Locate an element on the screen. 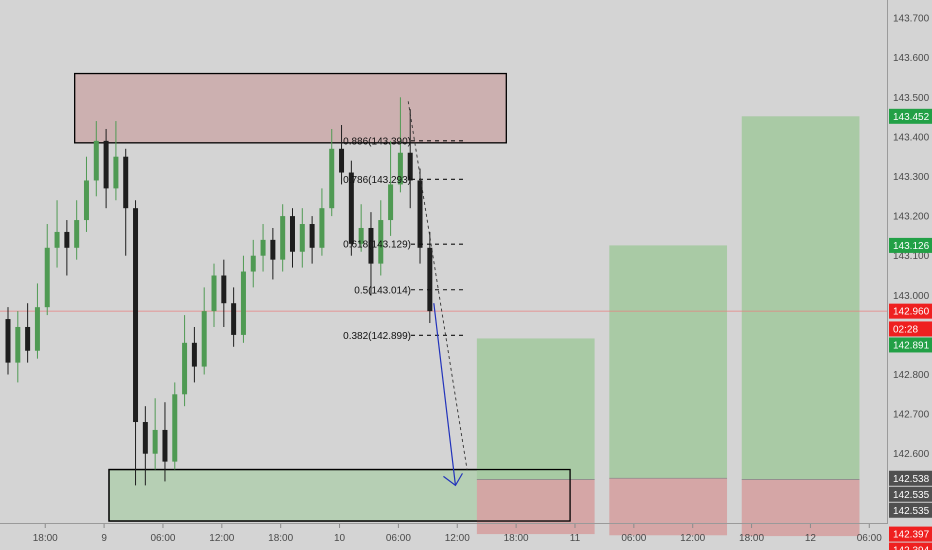 The image size is (932, 550). position-3-profit-zone is located at coordinates (800, 298).